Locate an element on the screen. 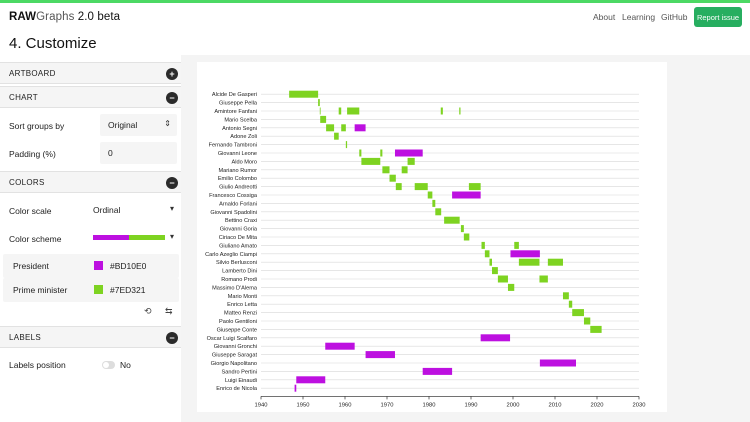  section-colors-header: COLORS − is located at coordinates (90, 182).